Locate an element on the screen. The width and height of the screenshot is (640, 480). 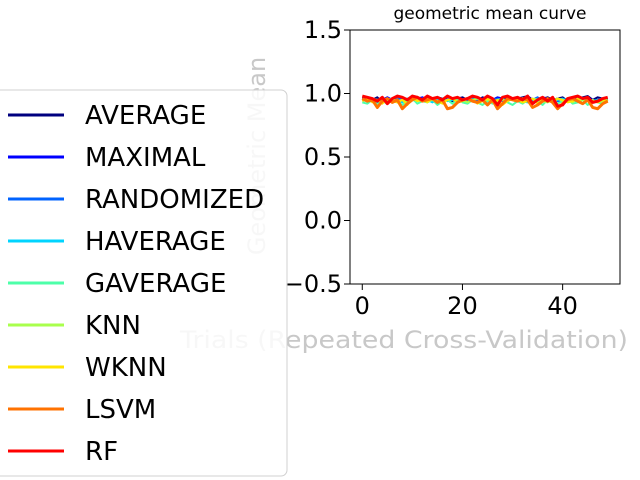
series-line-rf is located at coordinates (485, 101).